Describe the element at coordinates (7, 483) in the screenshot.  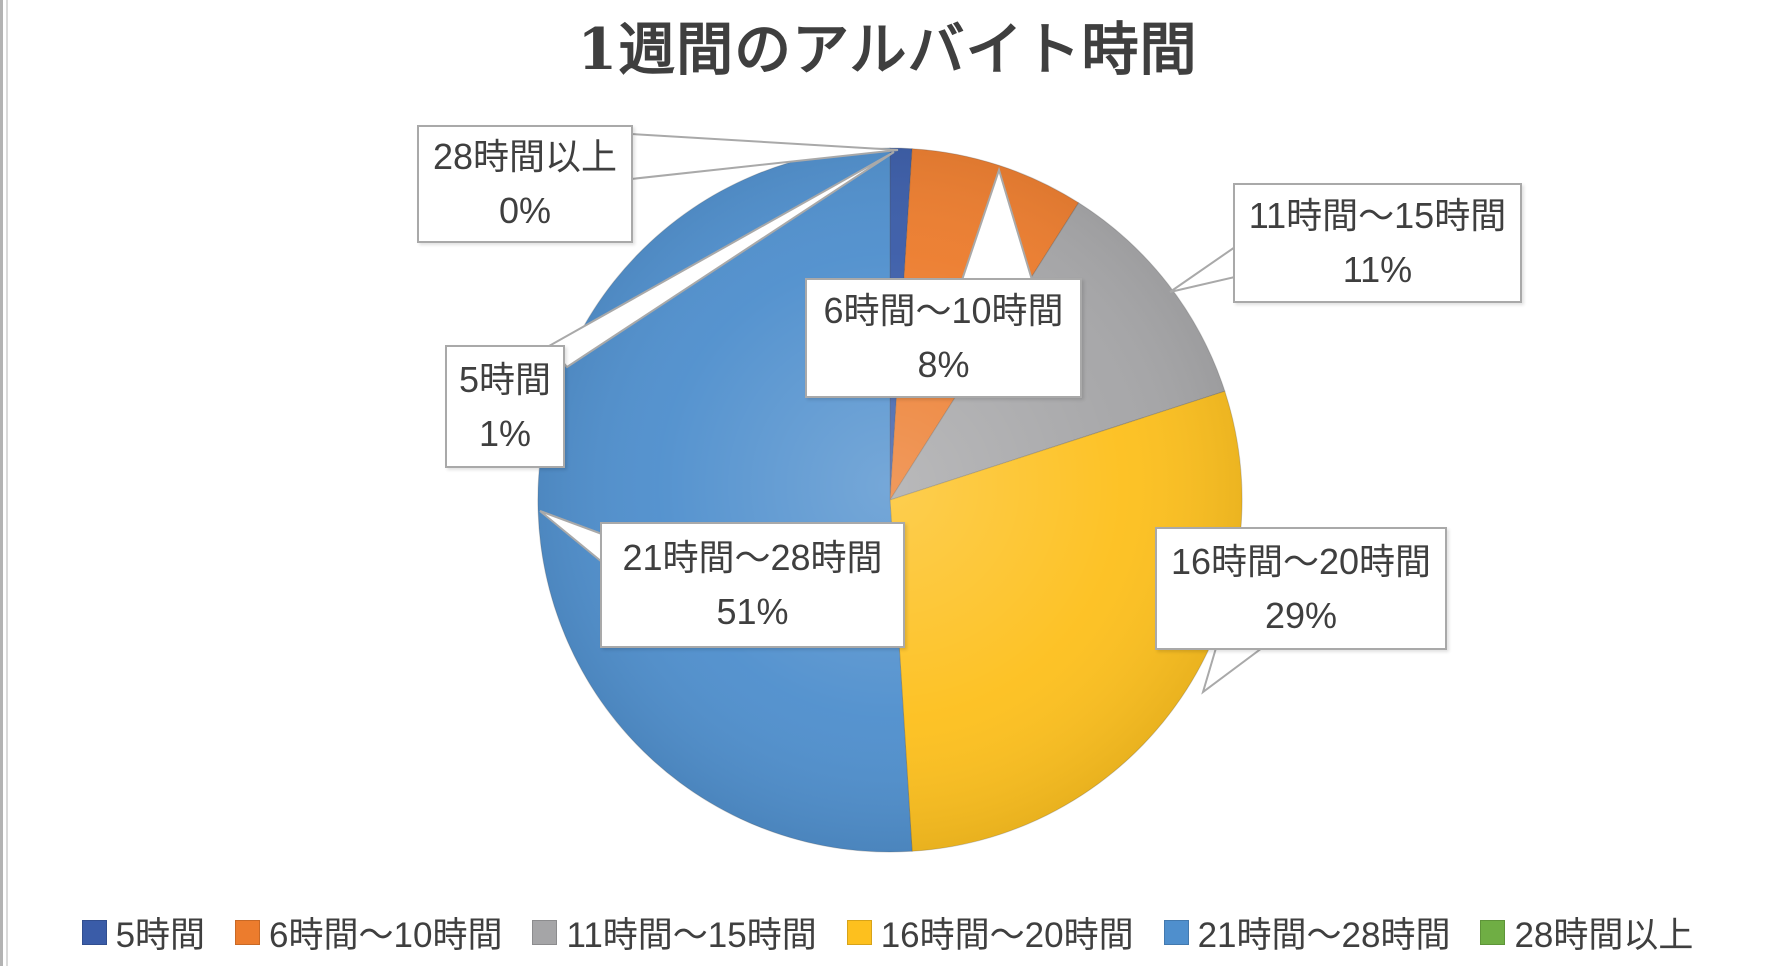
I see `left-edge-divider-light` at that location.